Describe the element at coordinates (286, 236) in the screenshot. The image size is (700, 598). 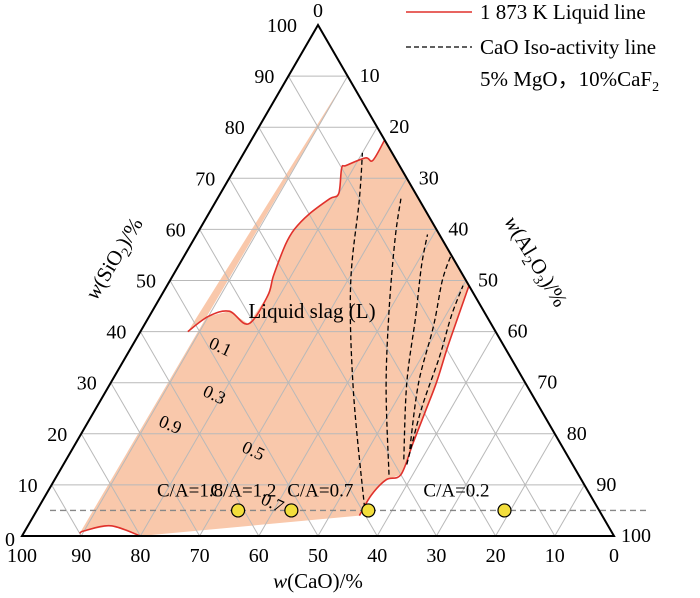
I see `liquidus-line-right` at that location.